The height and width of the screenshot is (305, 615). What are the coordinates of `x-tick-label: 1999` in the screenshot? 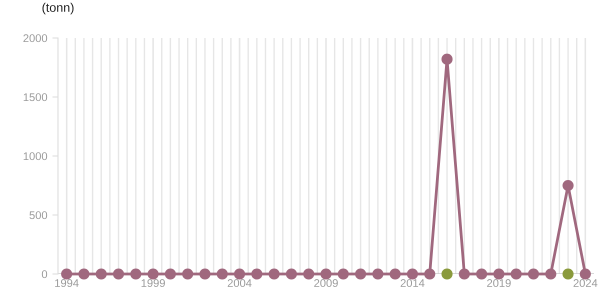 It's located at (153, 283).